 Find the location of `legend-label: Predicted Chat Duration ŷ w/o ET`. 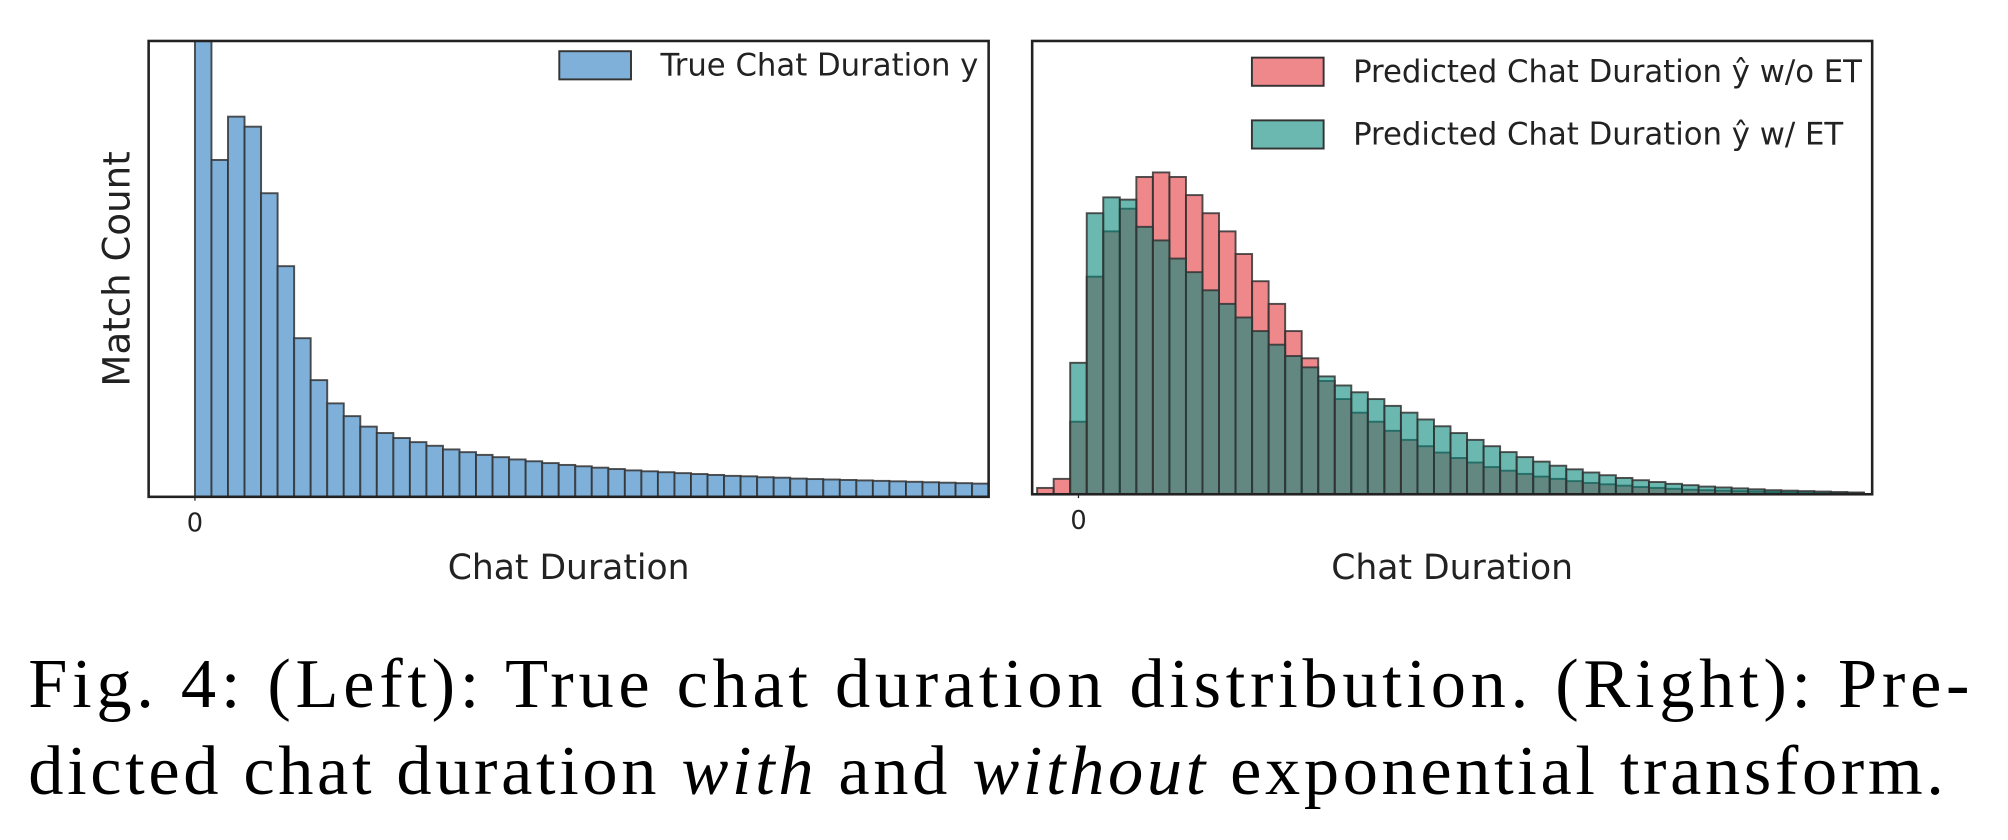

legend-label: Predicted Chat Duration ŷ w/o ET is located at coordinates (1607, 72).